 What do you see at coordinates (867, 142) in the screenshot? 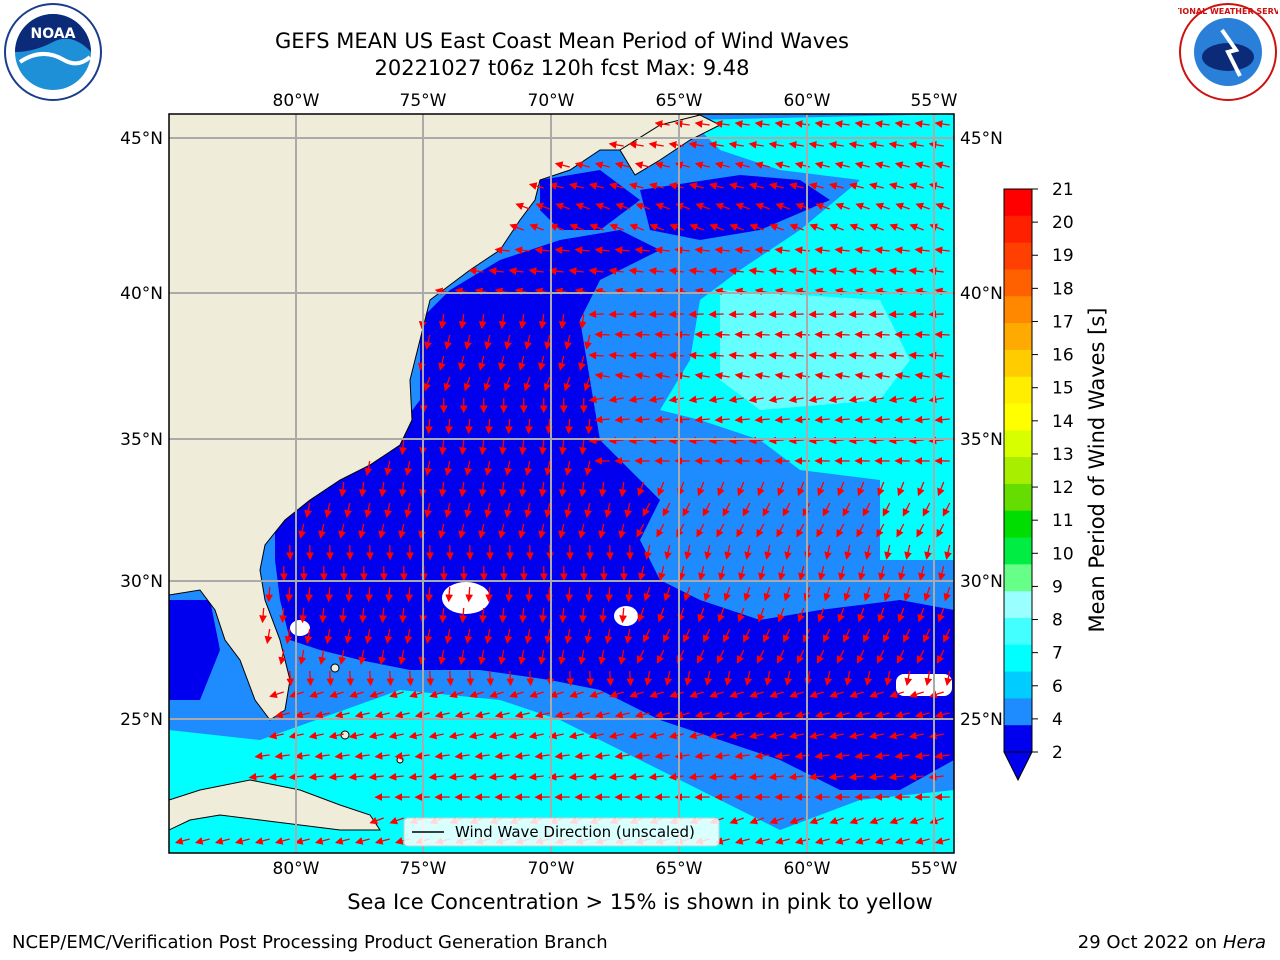
I see `ocean-6-8-region-top` at bounding box center [867, 142].